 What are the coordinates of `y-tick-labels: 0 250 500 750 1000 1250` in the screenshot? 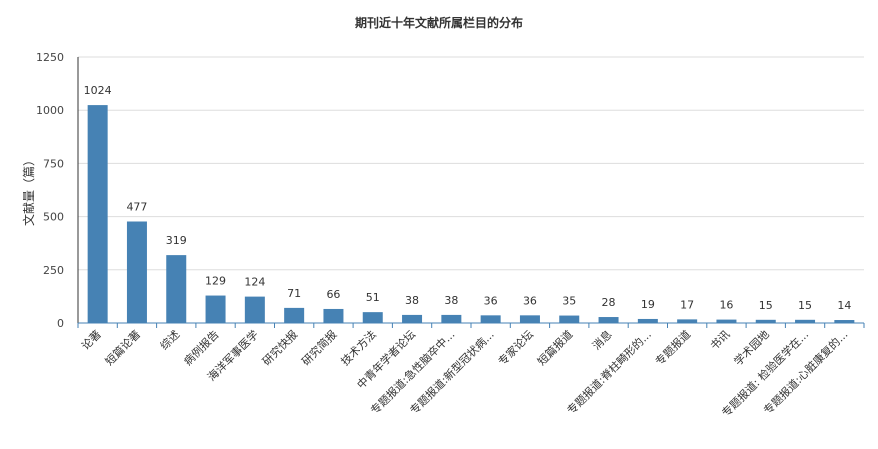 It's located at (50, 190).